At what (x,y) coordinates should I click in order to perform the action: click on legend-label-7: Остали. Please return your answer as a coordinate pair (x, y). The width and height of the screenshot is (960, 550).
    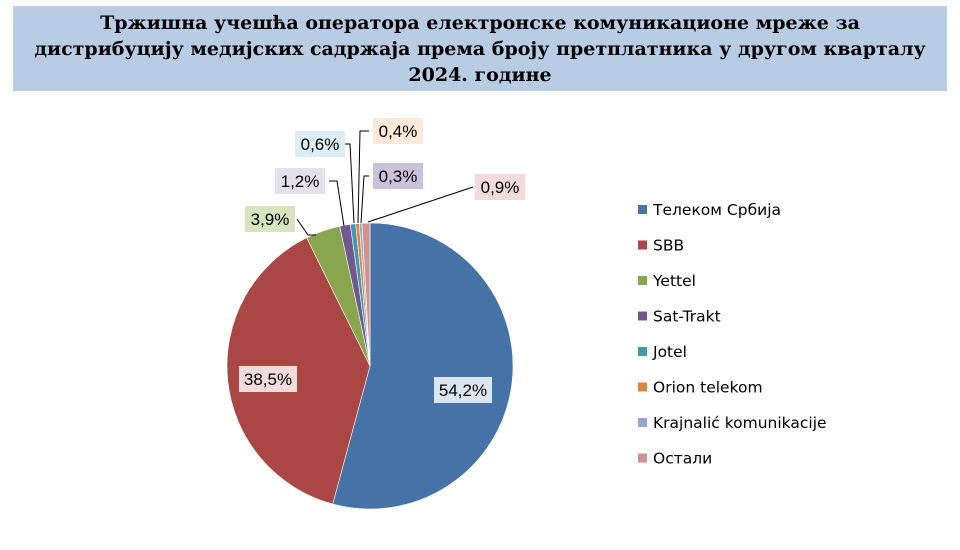
    Looking at the image, I should click on (682, 459).